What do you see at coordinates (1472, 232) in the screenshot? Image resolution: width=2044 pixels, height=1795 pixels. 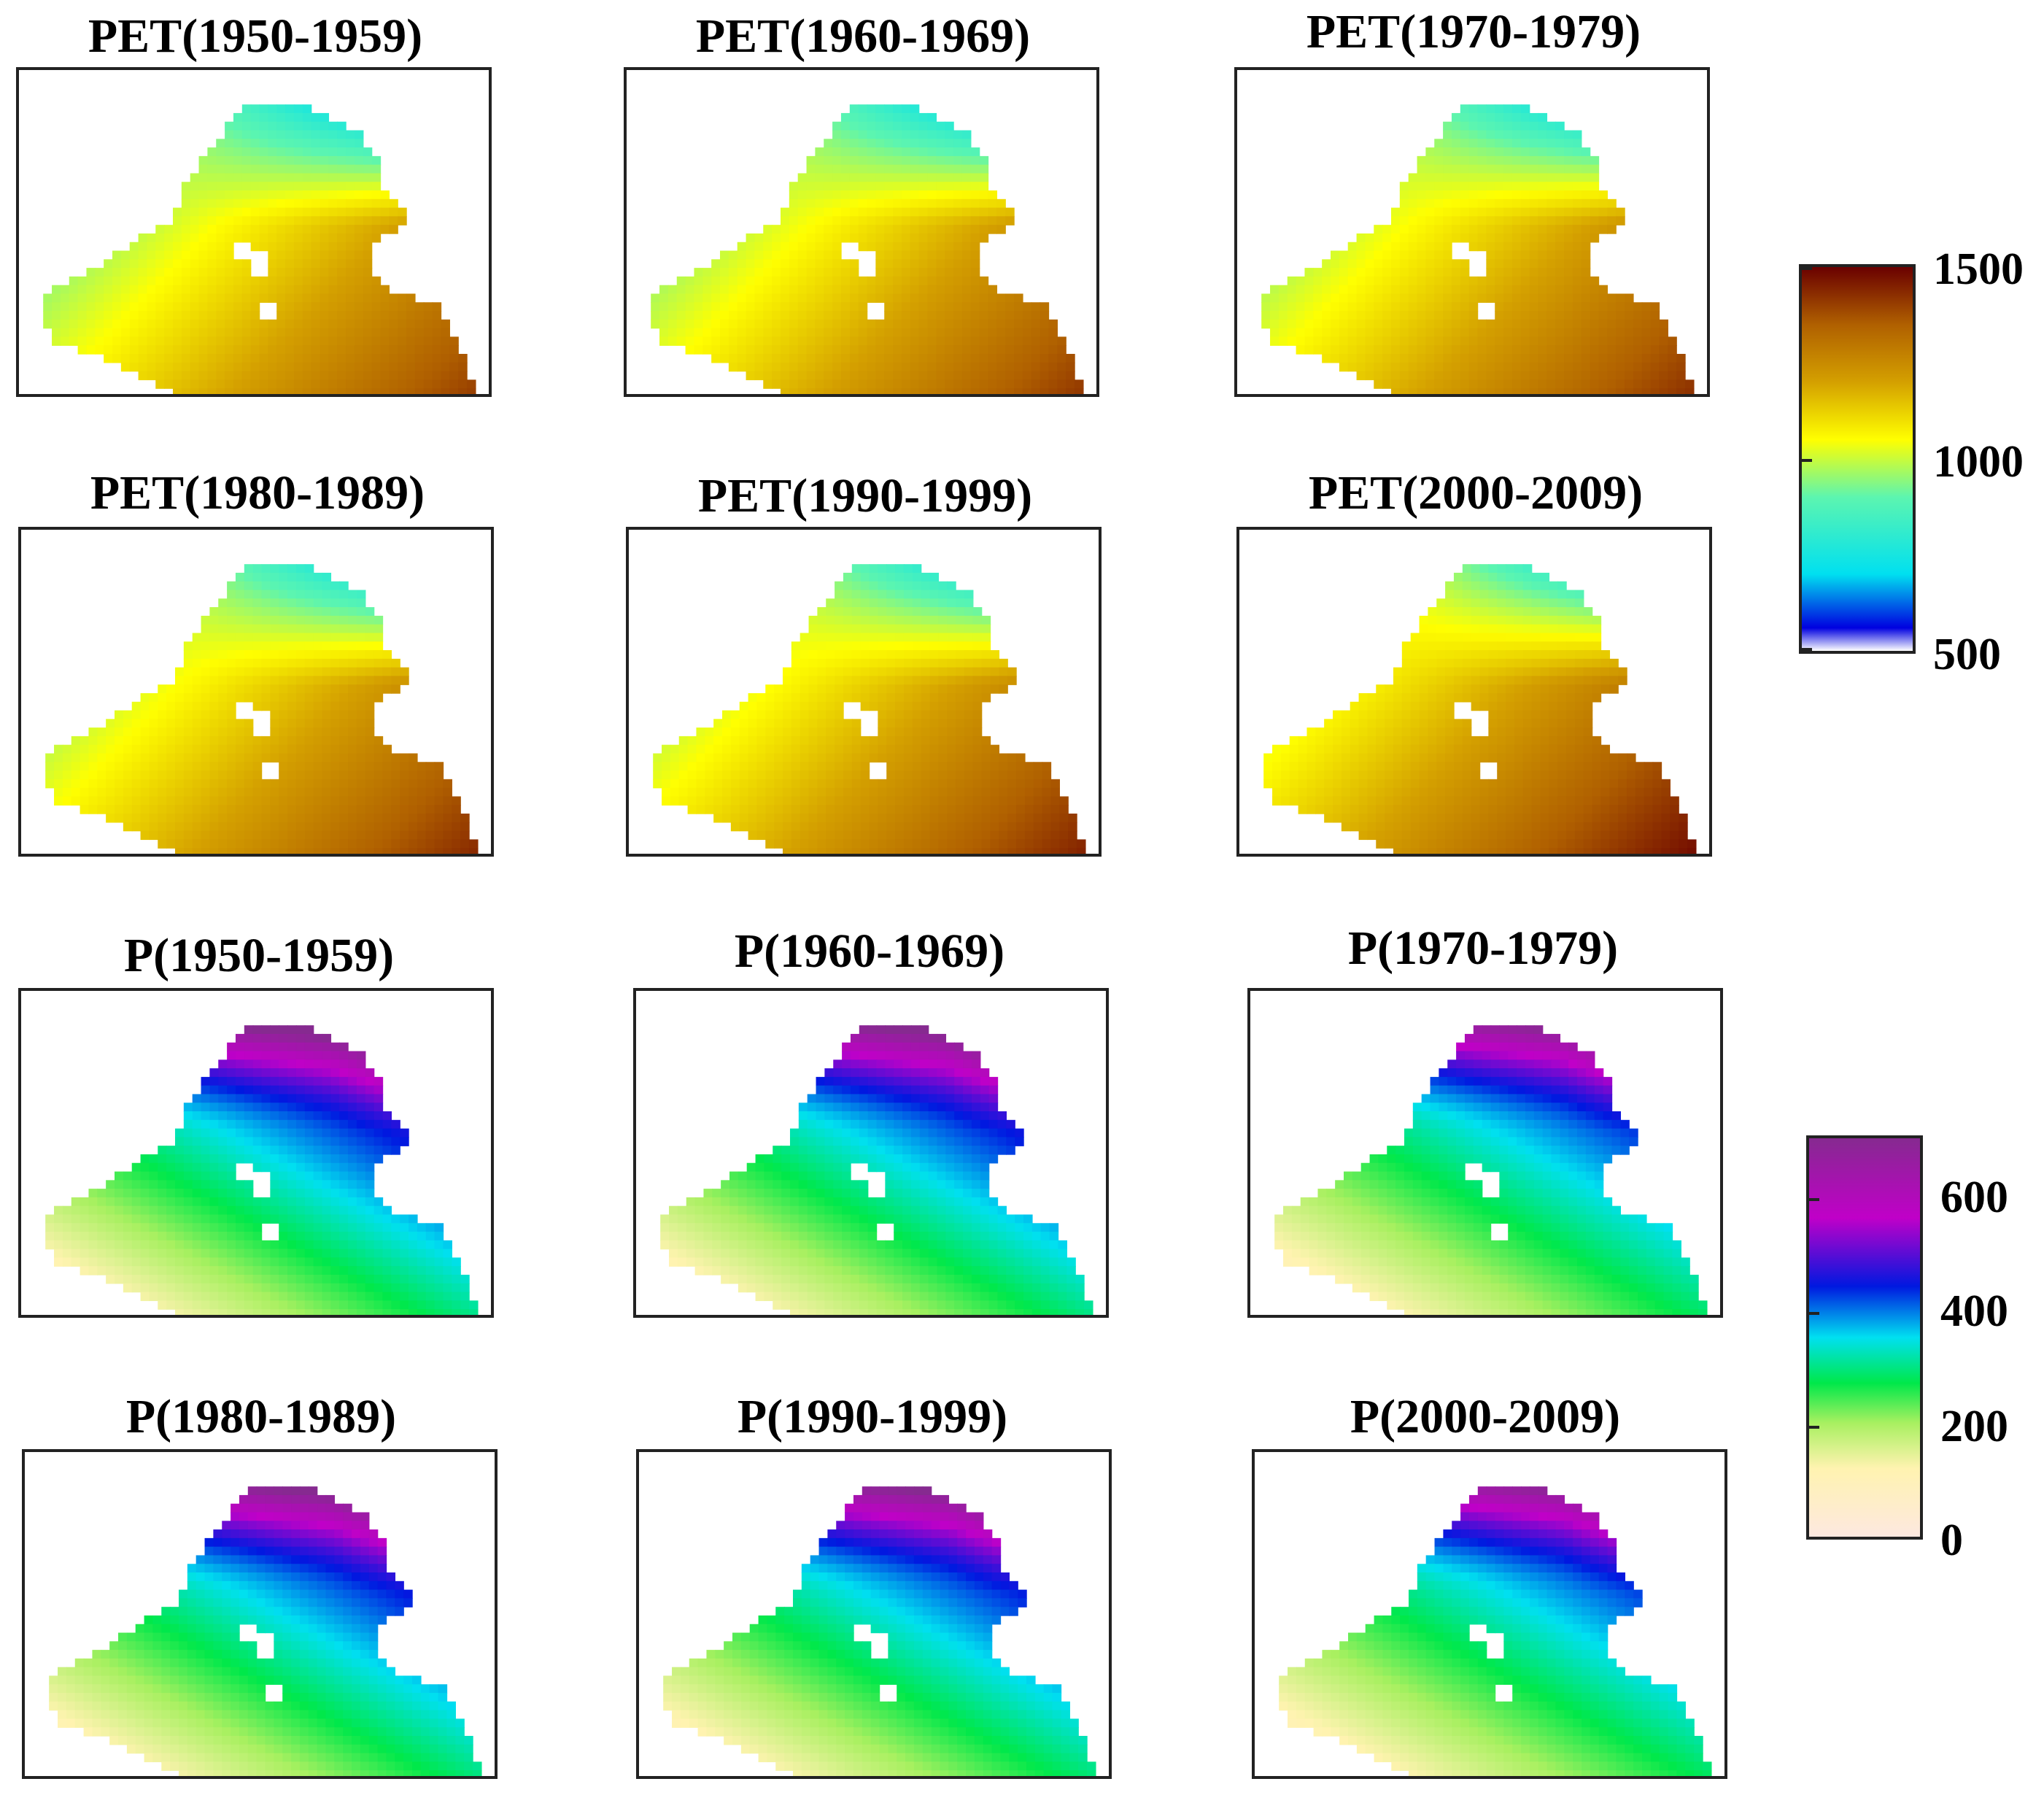 I see `map-panel-pet-1970-1979` at bounding box center [1472, 232].